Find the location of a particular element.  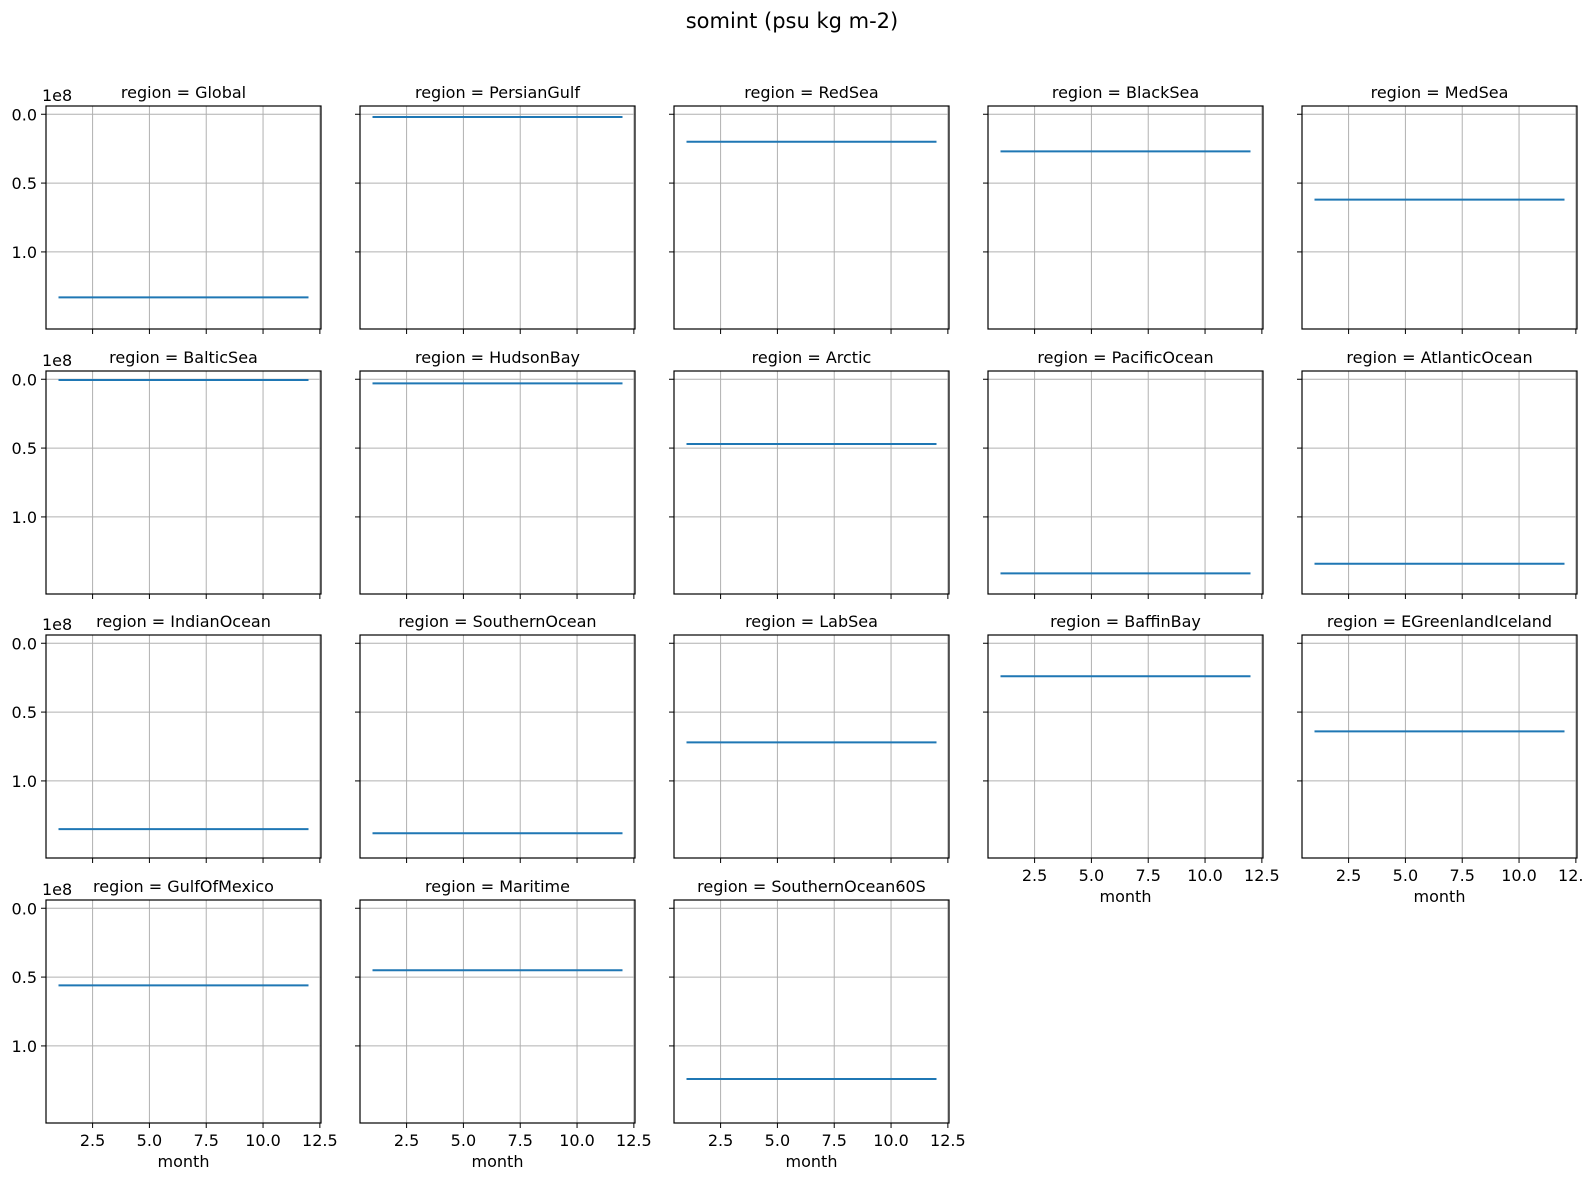

panel: region = SouthernOcean is located at coordinates (495, 737).